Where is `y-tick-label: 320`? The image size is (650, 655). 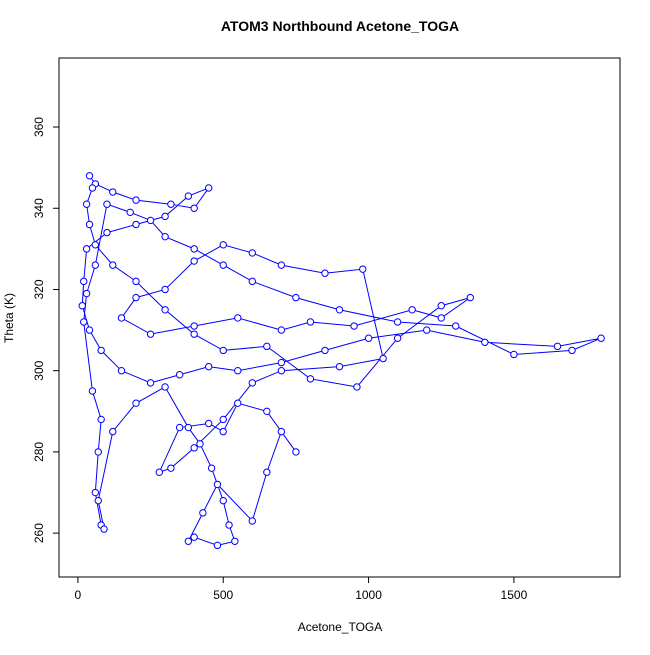
y-tick-label: 320 is located at coordinates (39, 289).